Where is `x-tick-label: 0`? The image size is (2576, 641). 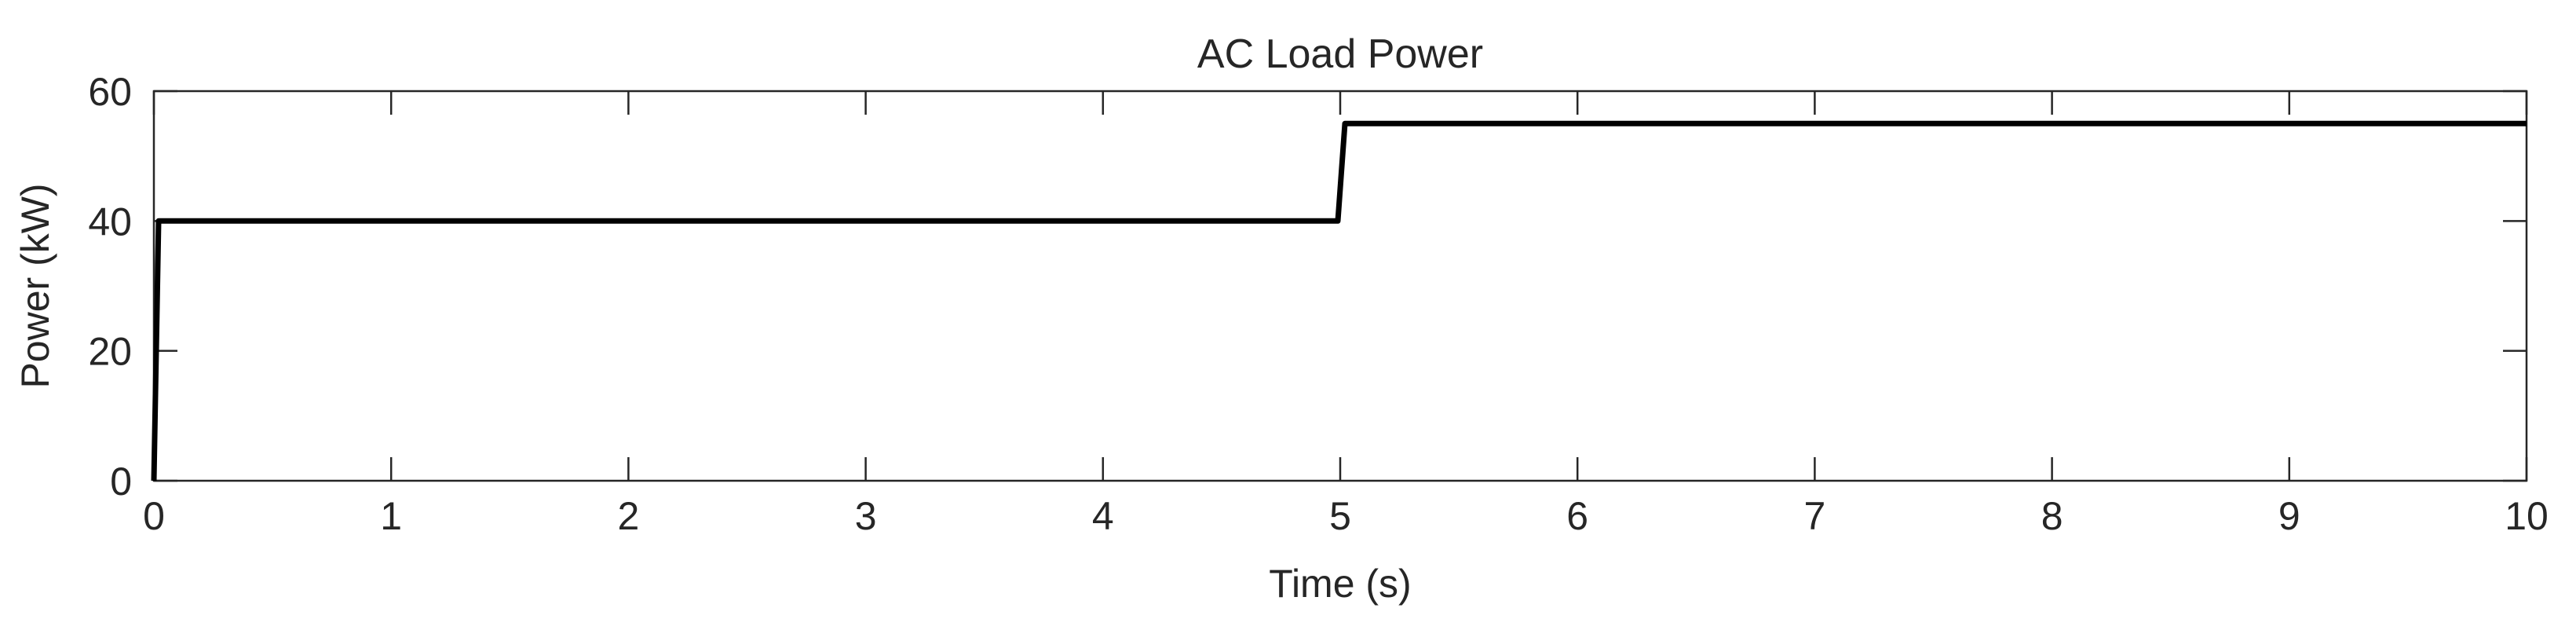 x-tick-label: 0 is located at coordinates (154, 516).